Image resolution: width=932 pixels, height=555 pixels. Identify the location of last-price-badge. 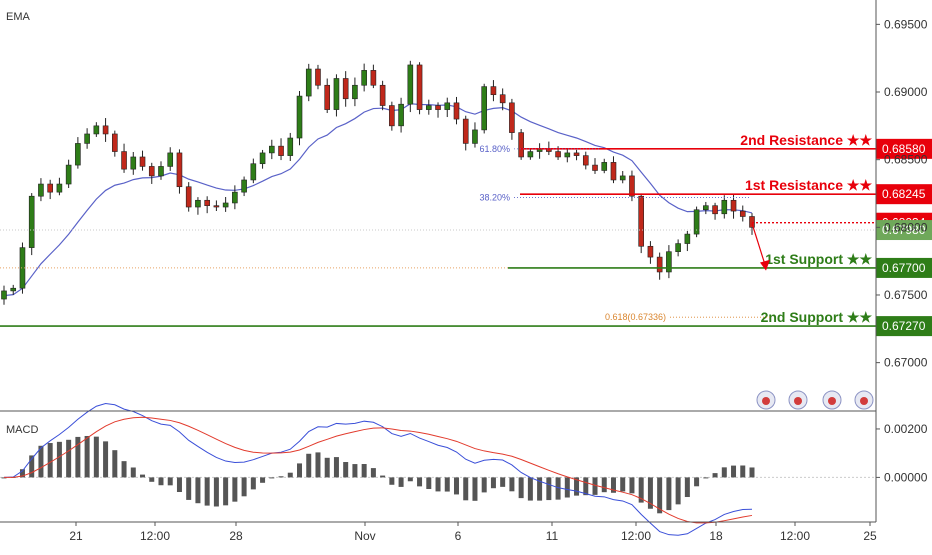
(904, 230).